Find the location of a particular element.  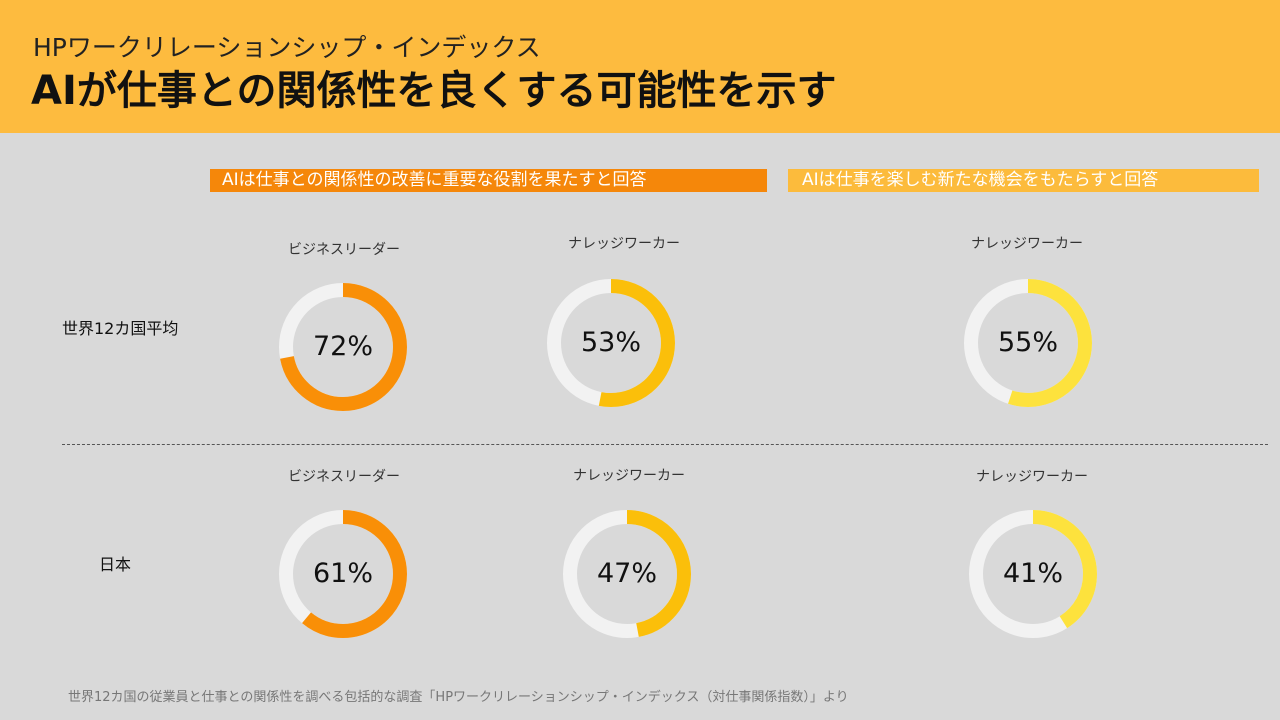

donut-value-label: 55% is located at coordinates (1027, 342).